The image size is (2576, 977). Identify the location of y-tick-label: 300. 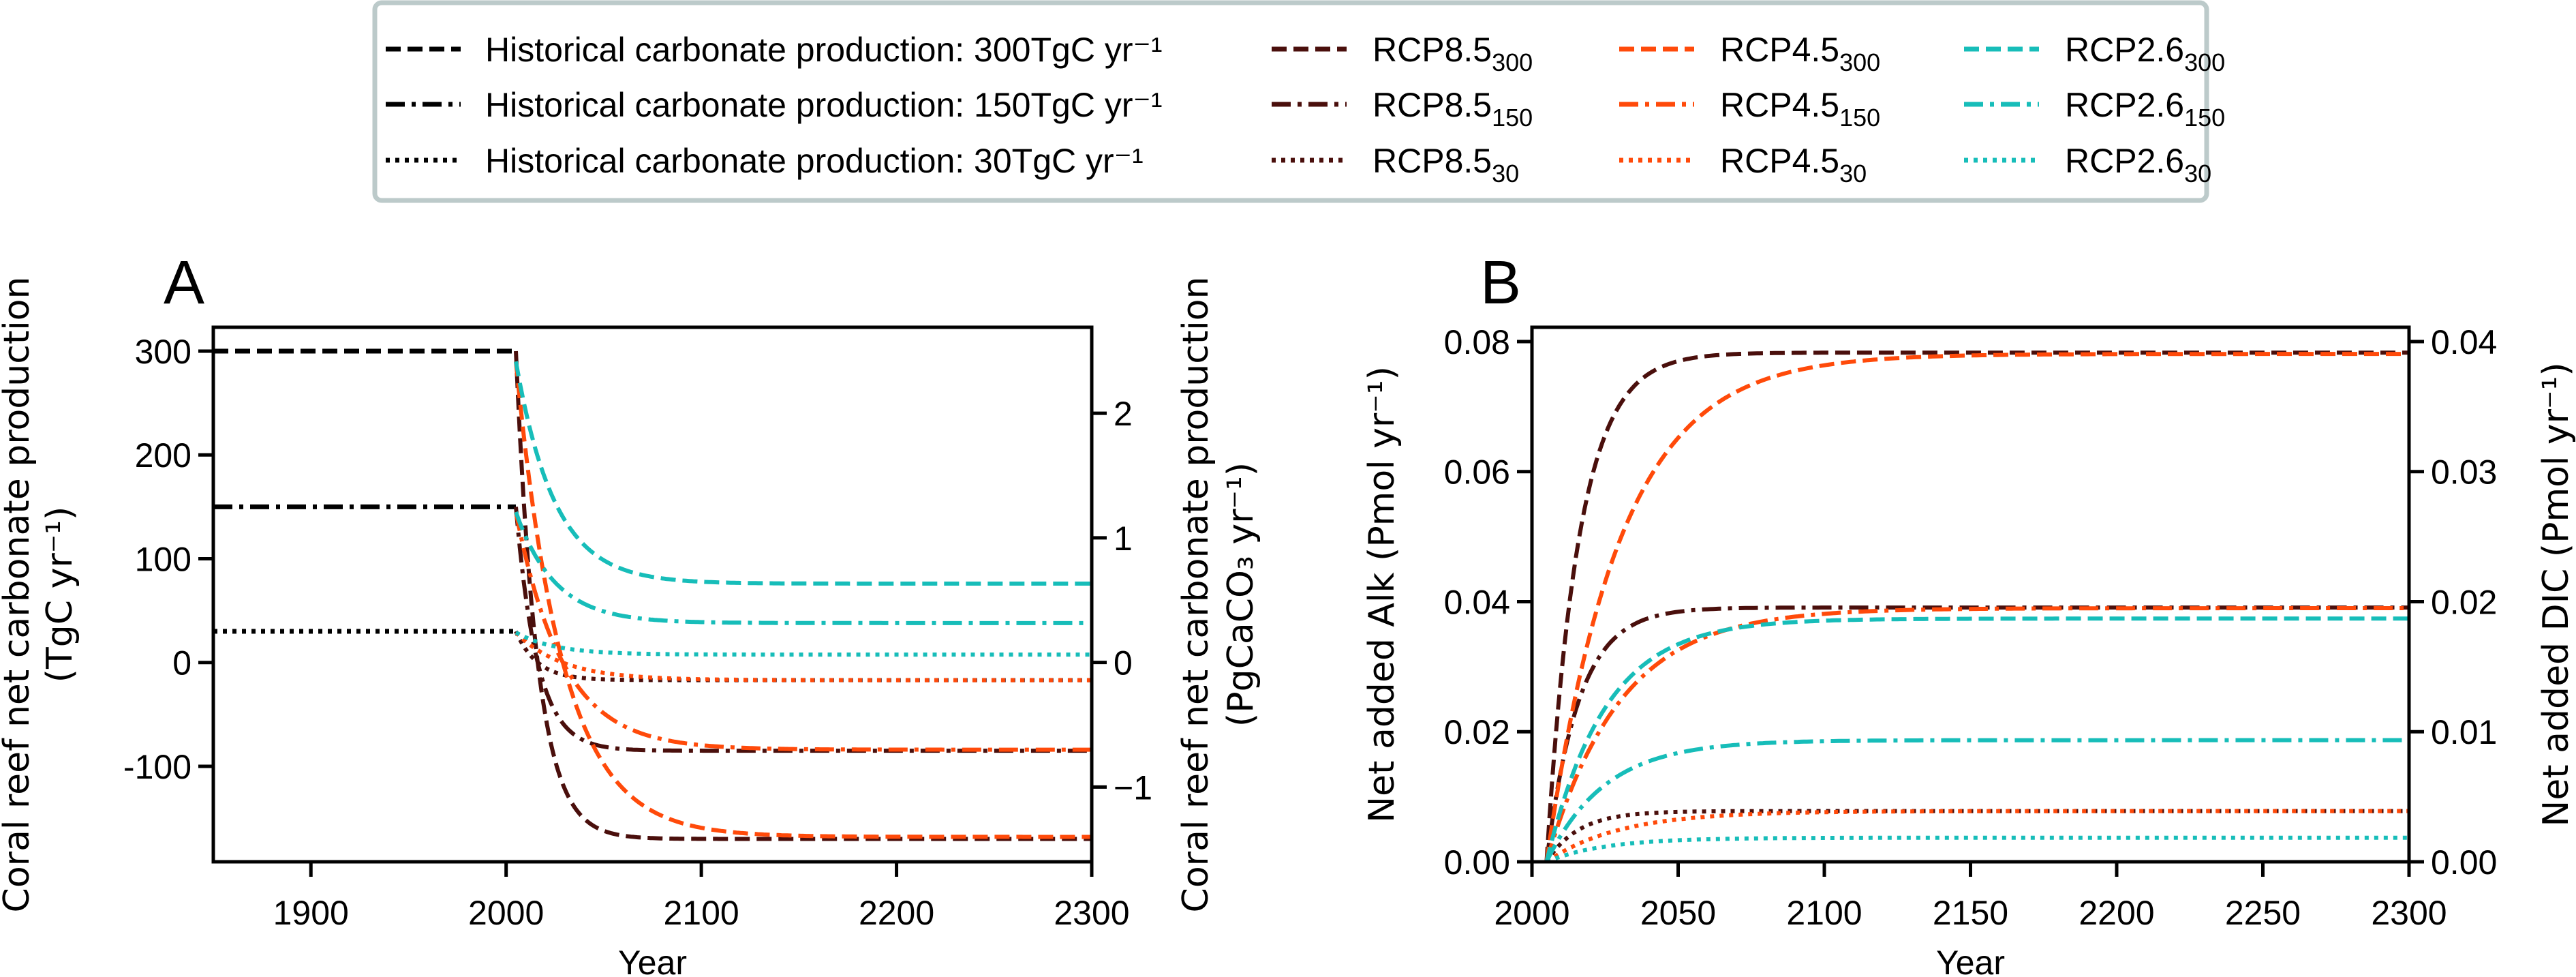
(163, 352).